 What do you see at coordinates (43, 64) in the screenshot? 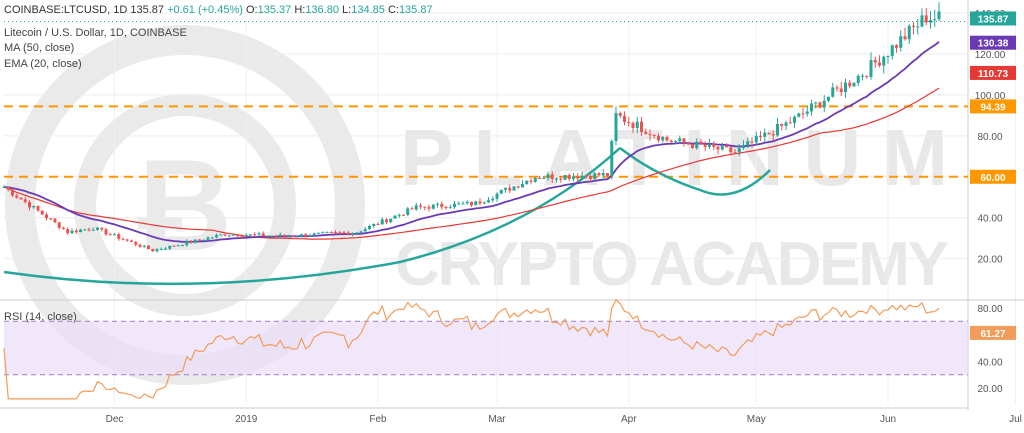
I see `ema-legend: EMA (20, close)` at bounding box center [43, 64].